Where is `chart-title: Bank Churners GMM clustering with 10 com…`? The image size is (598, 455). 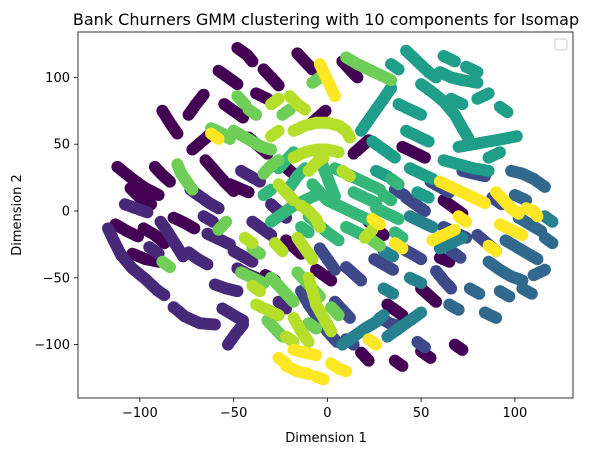 chart-title: Bank Churners GMM clustering with 10 com… is located at coordinates (326, 19).